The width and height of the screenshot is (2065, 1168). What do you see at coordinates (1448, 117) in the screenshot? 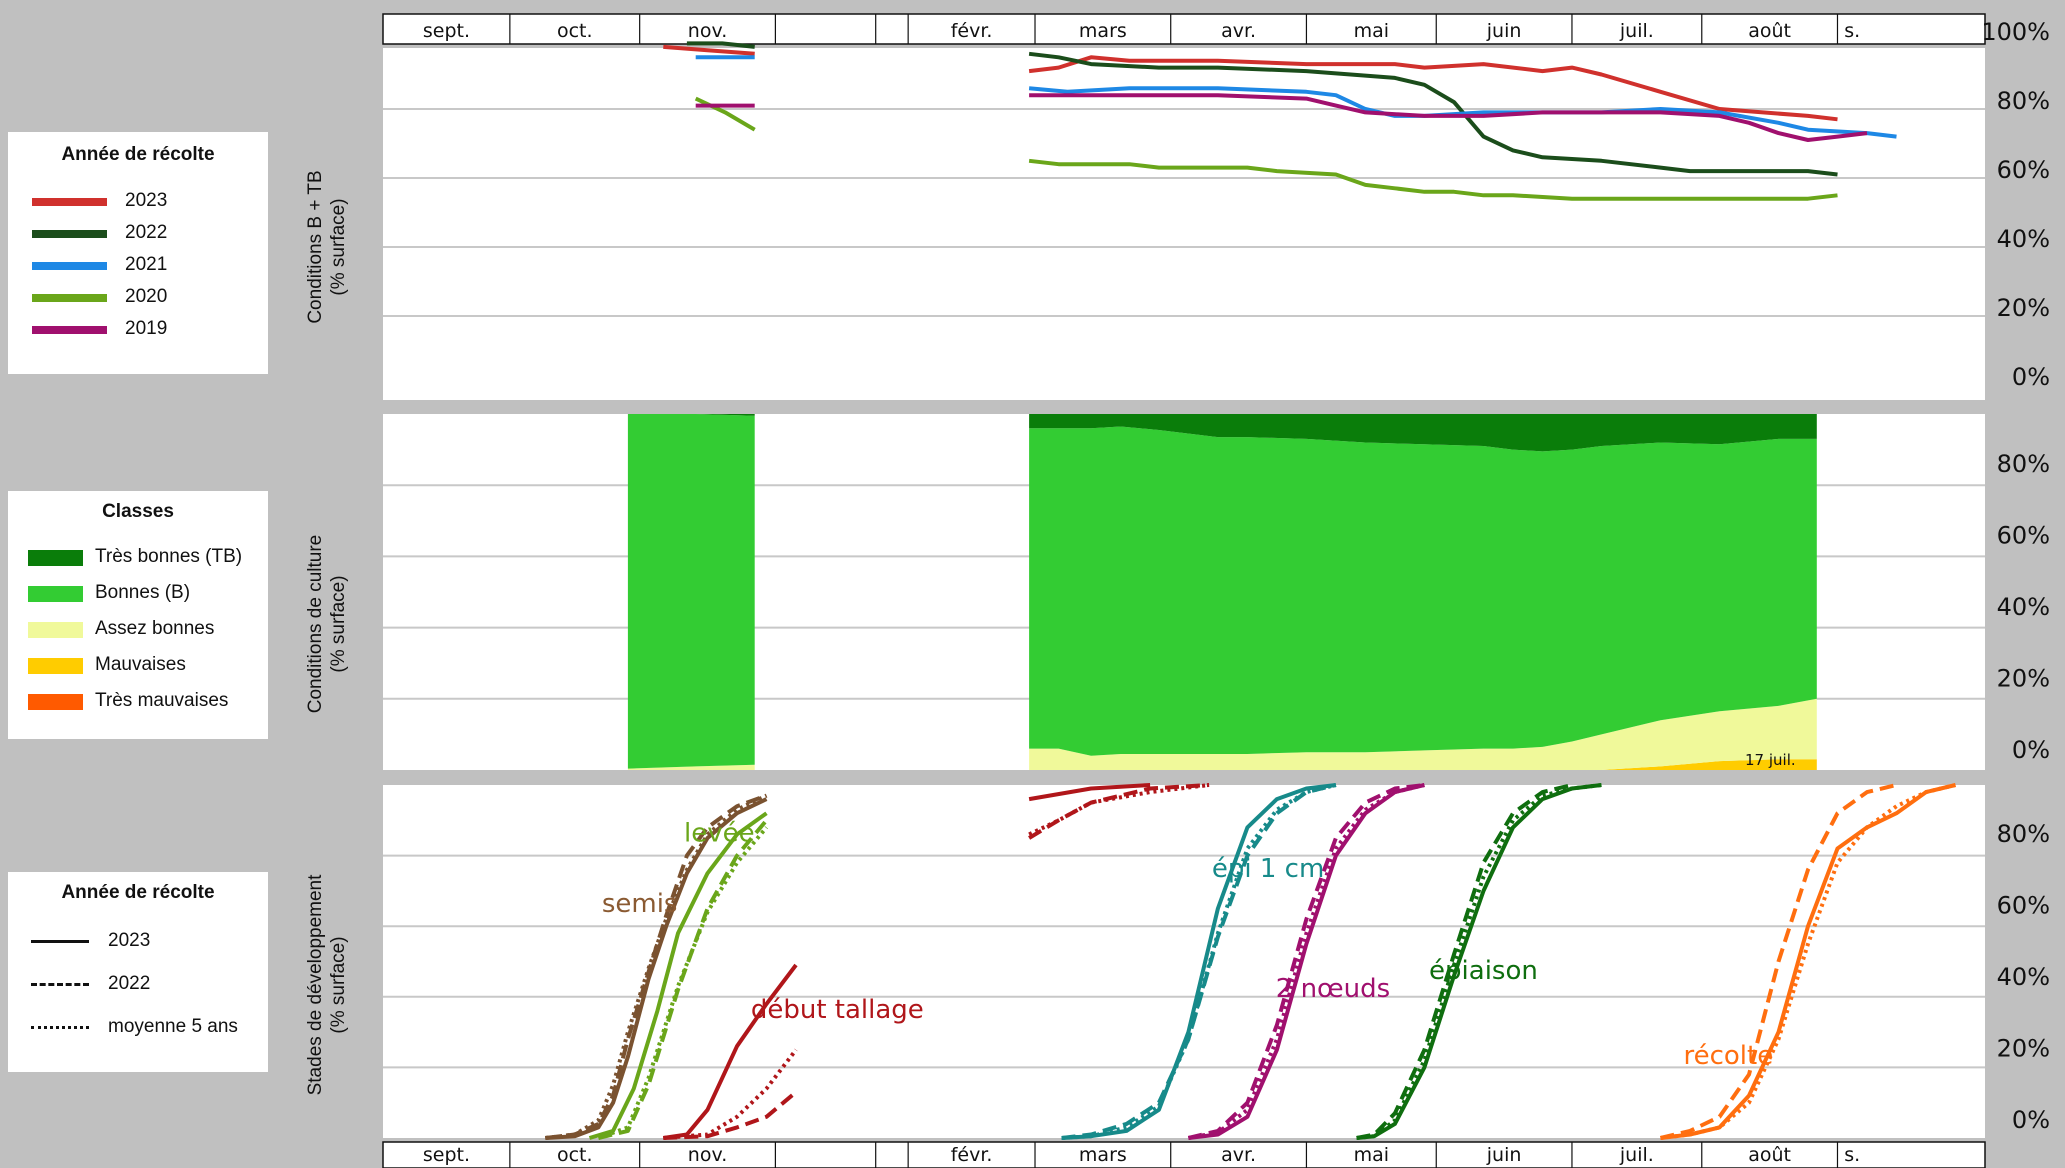
I see `series-line-2019` at bounding box center [1448, 117].